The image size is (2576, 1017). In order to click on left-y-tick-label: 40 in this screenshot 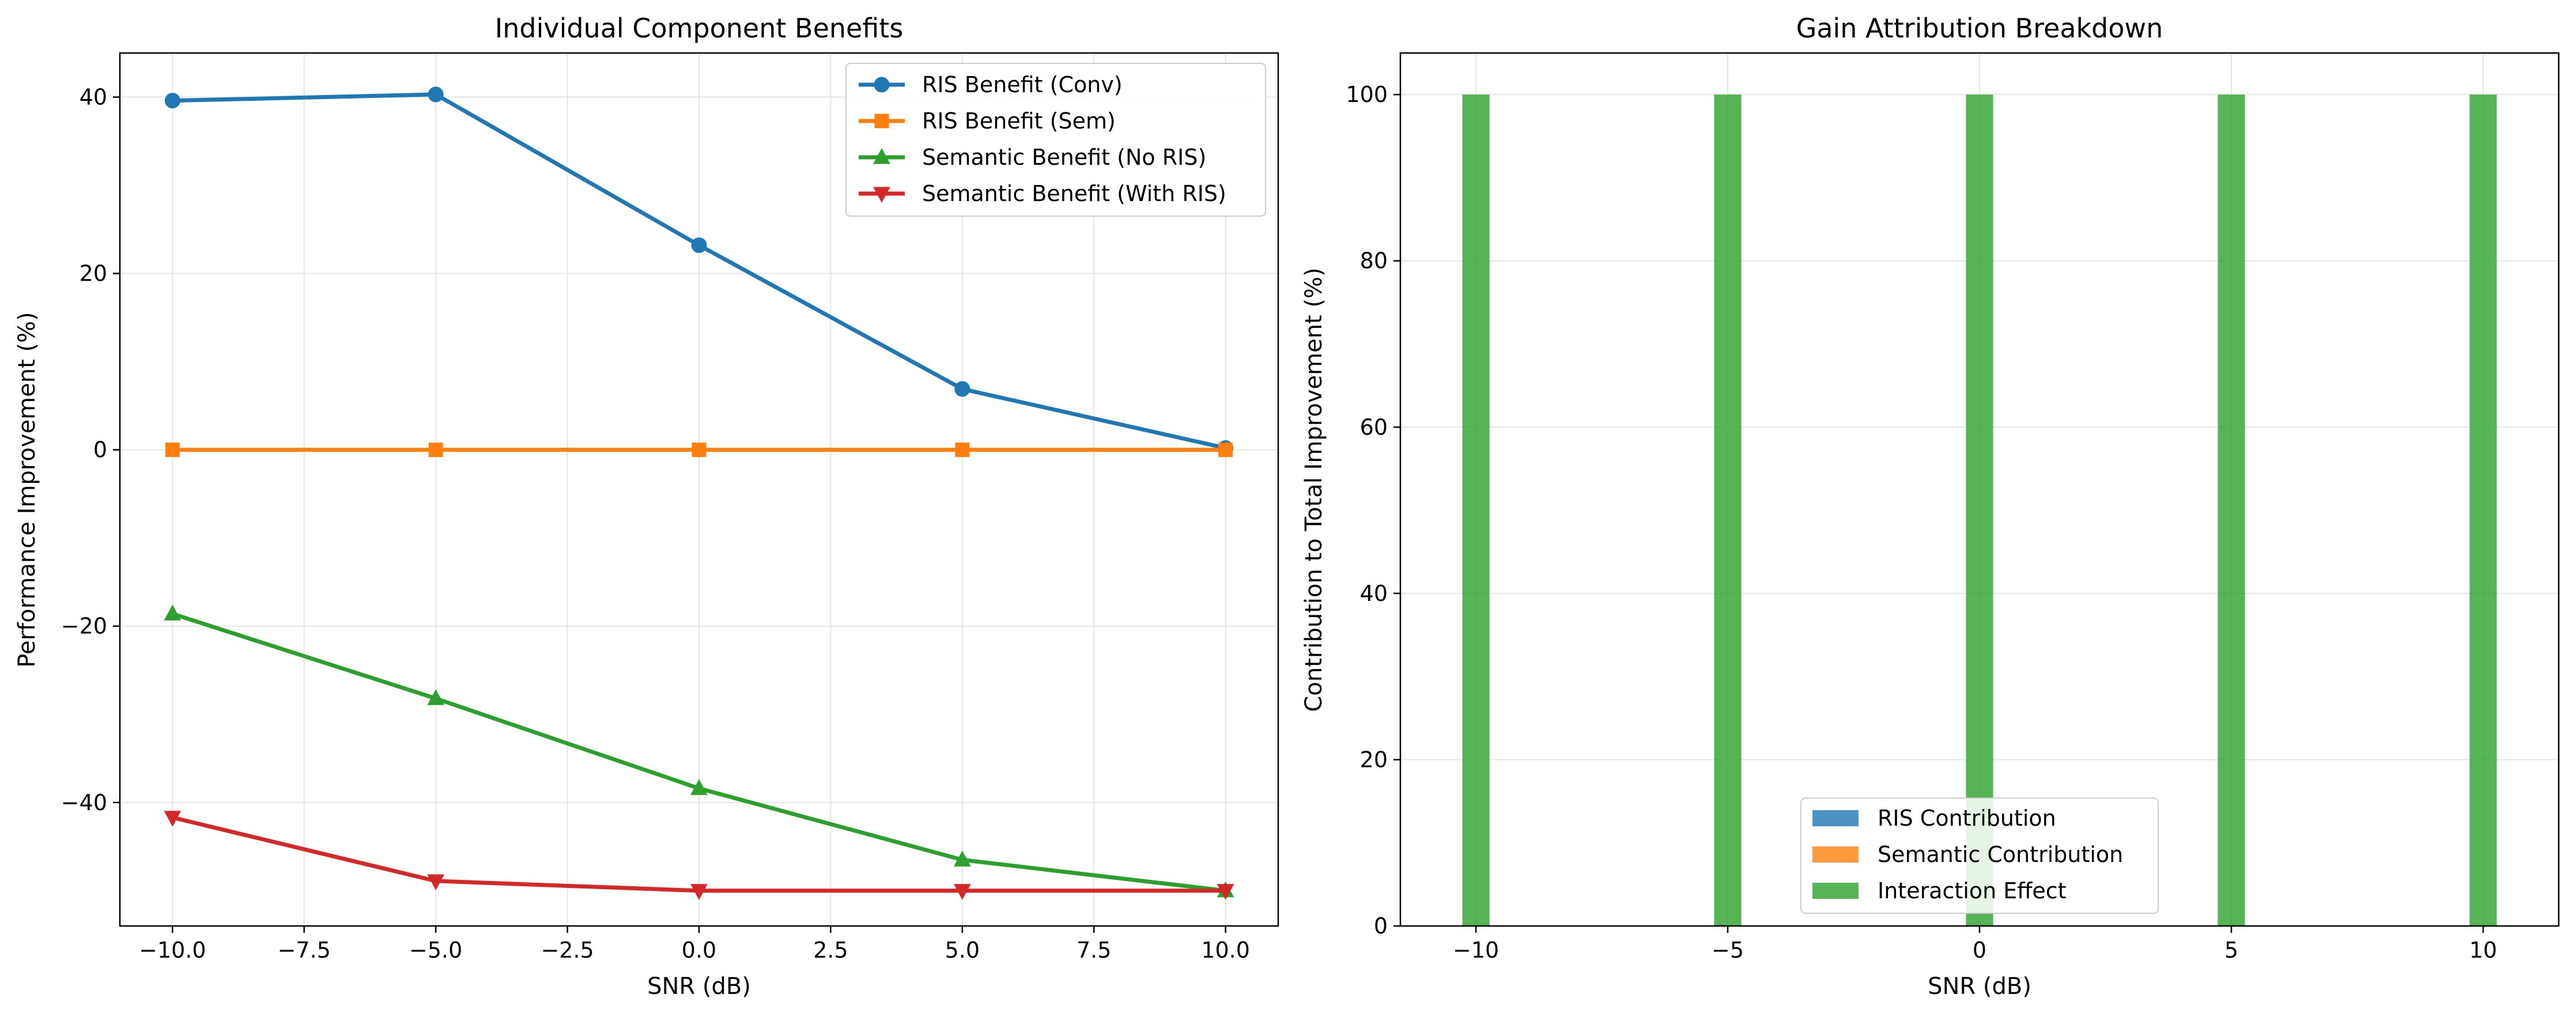, I will do `click(94, 97)`.